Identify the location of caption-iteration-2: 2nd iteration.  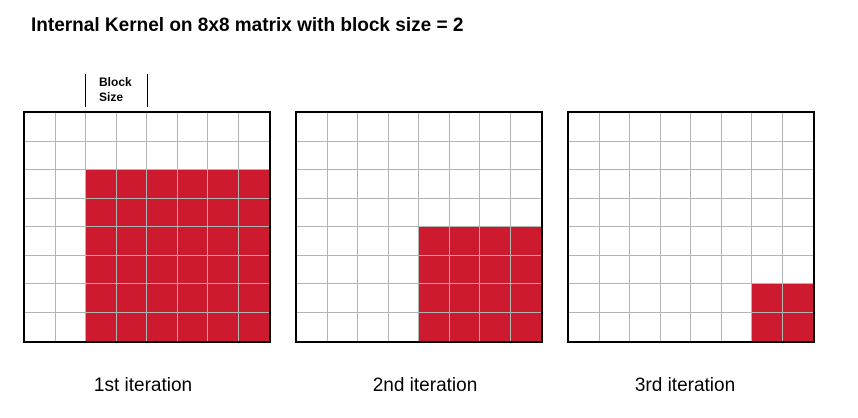
(425, 385).